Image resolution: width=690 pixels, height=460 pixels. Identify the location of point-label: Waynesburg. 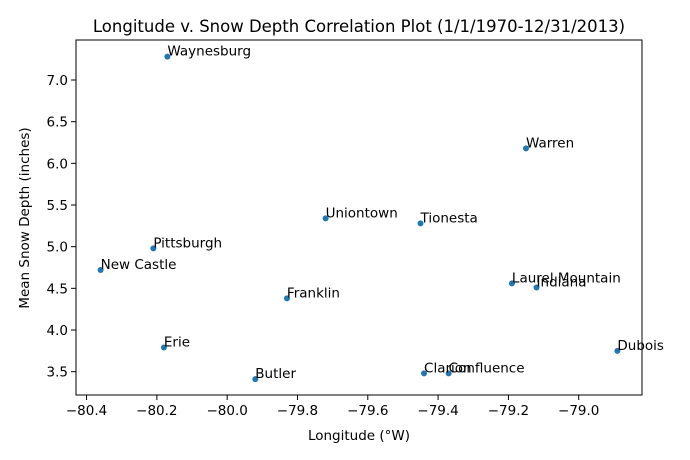
(209, 52).